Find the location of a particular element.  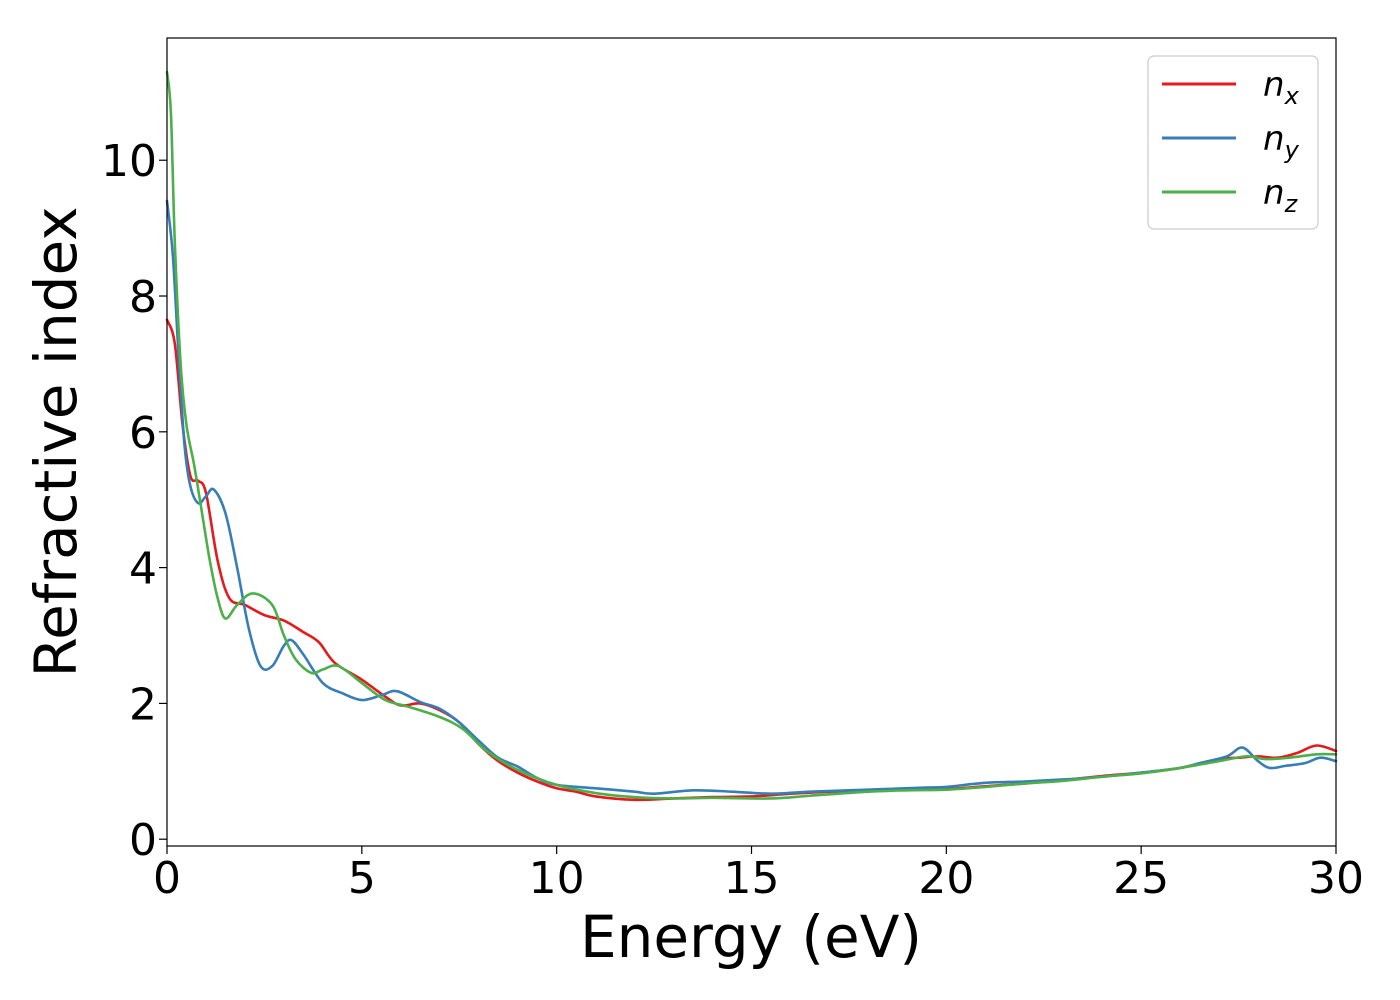

legend-label-ny: ny is located at coordinates (1281, 141).